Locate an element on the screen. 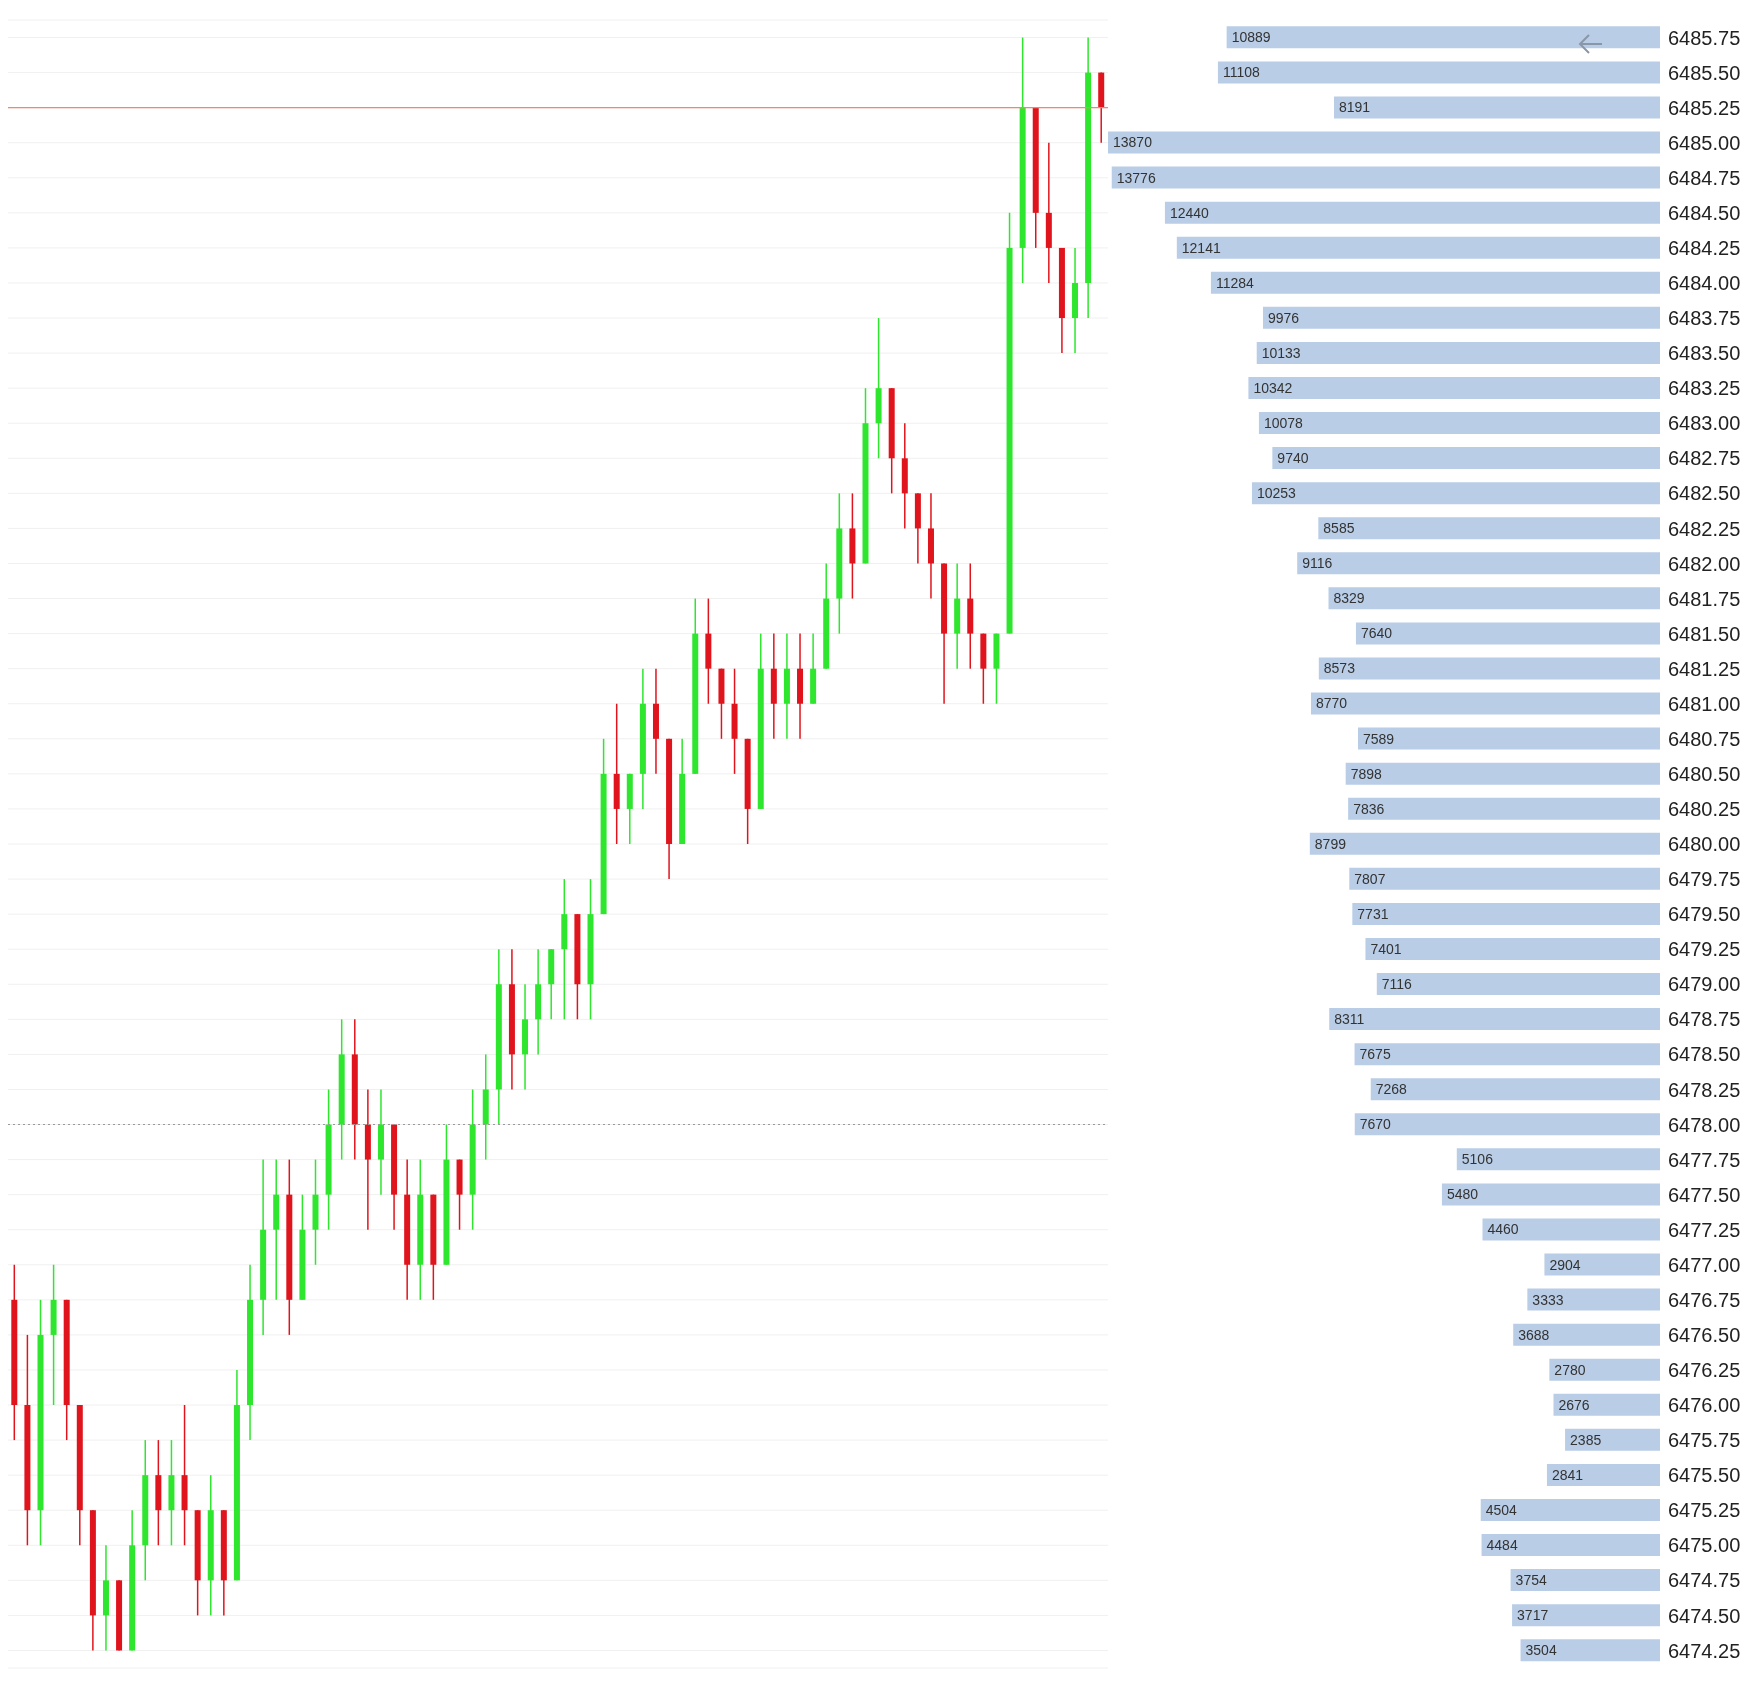  y-tick-label: 6482.00 is located at coordinates (1704, 563).